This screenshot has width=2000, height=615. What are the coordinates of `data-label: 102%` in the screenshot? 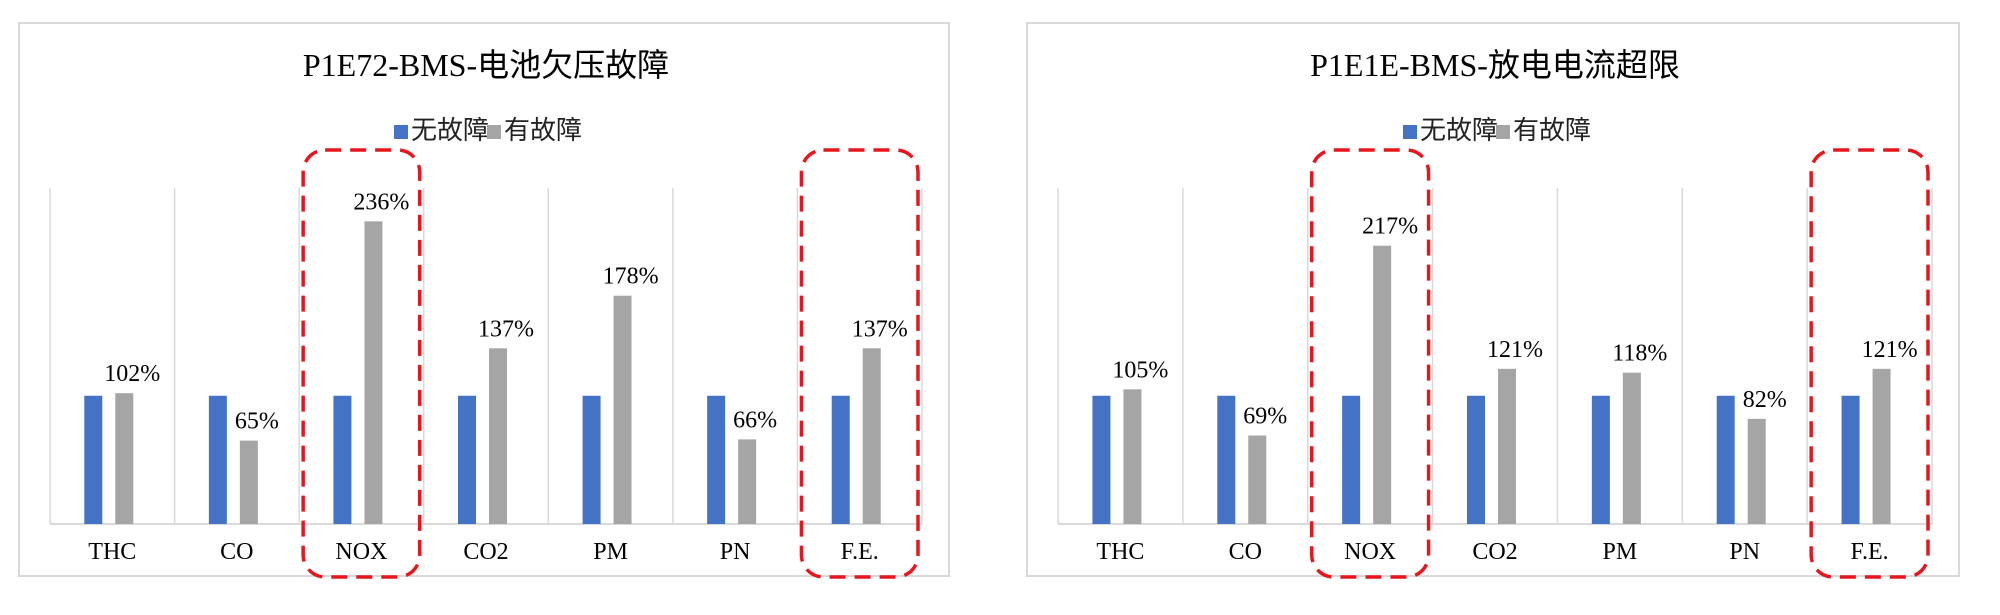 It's located at (132, 374).